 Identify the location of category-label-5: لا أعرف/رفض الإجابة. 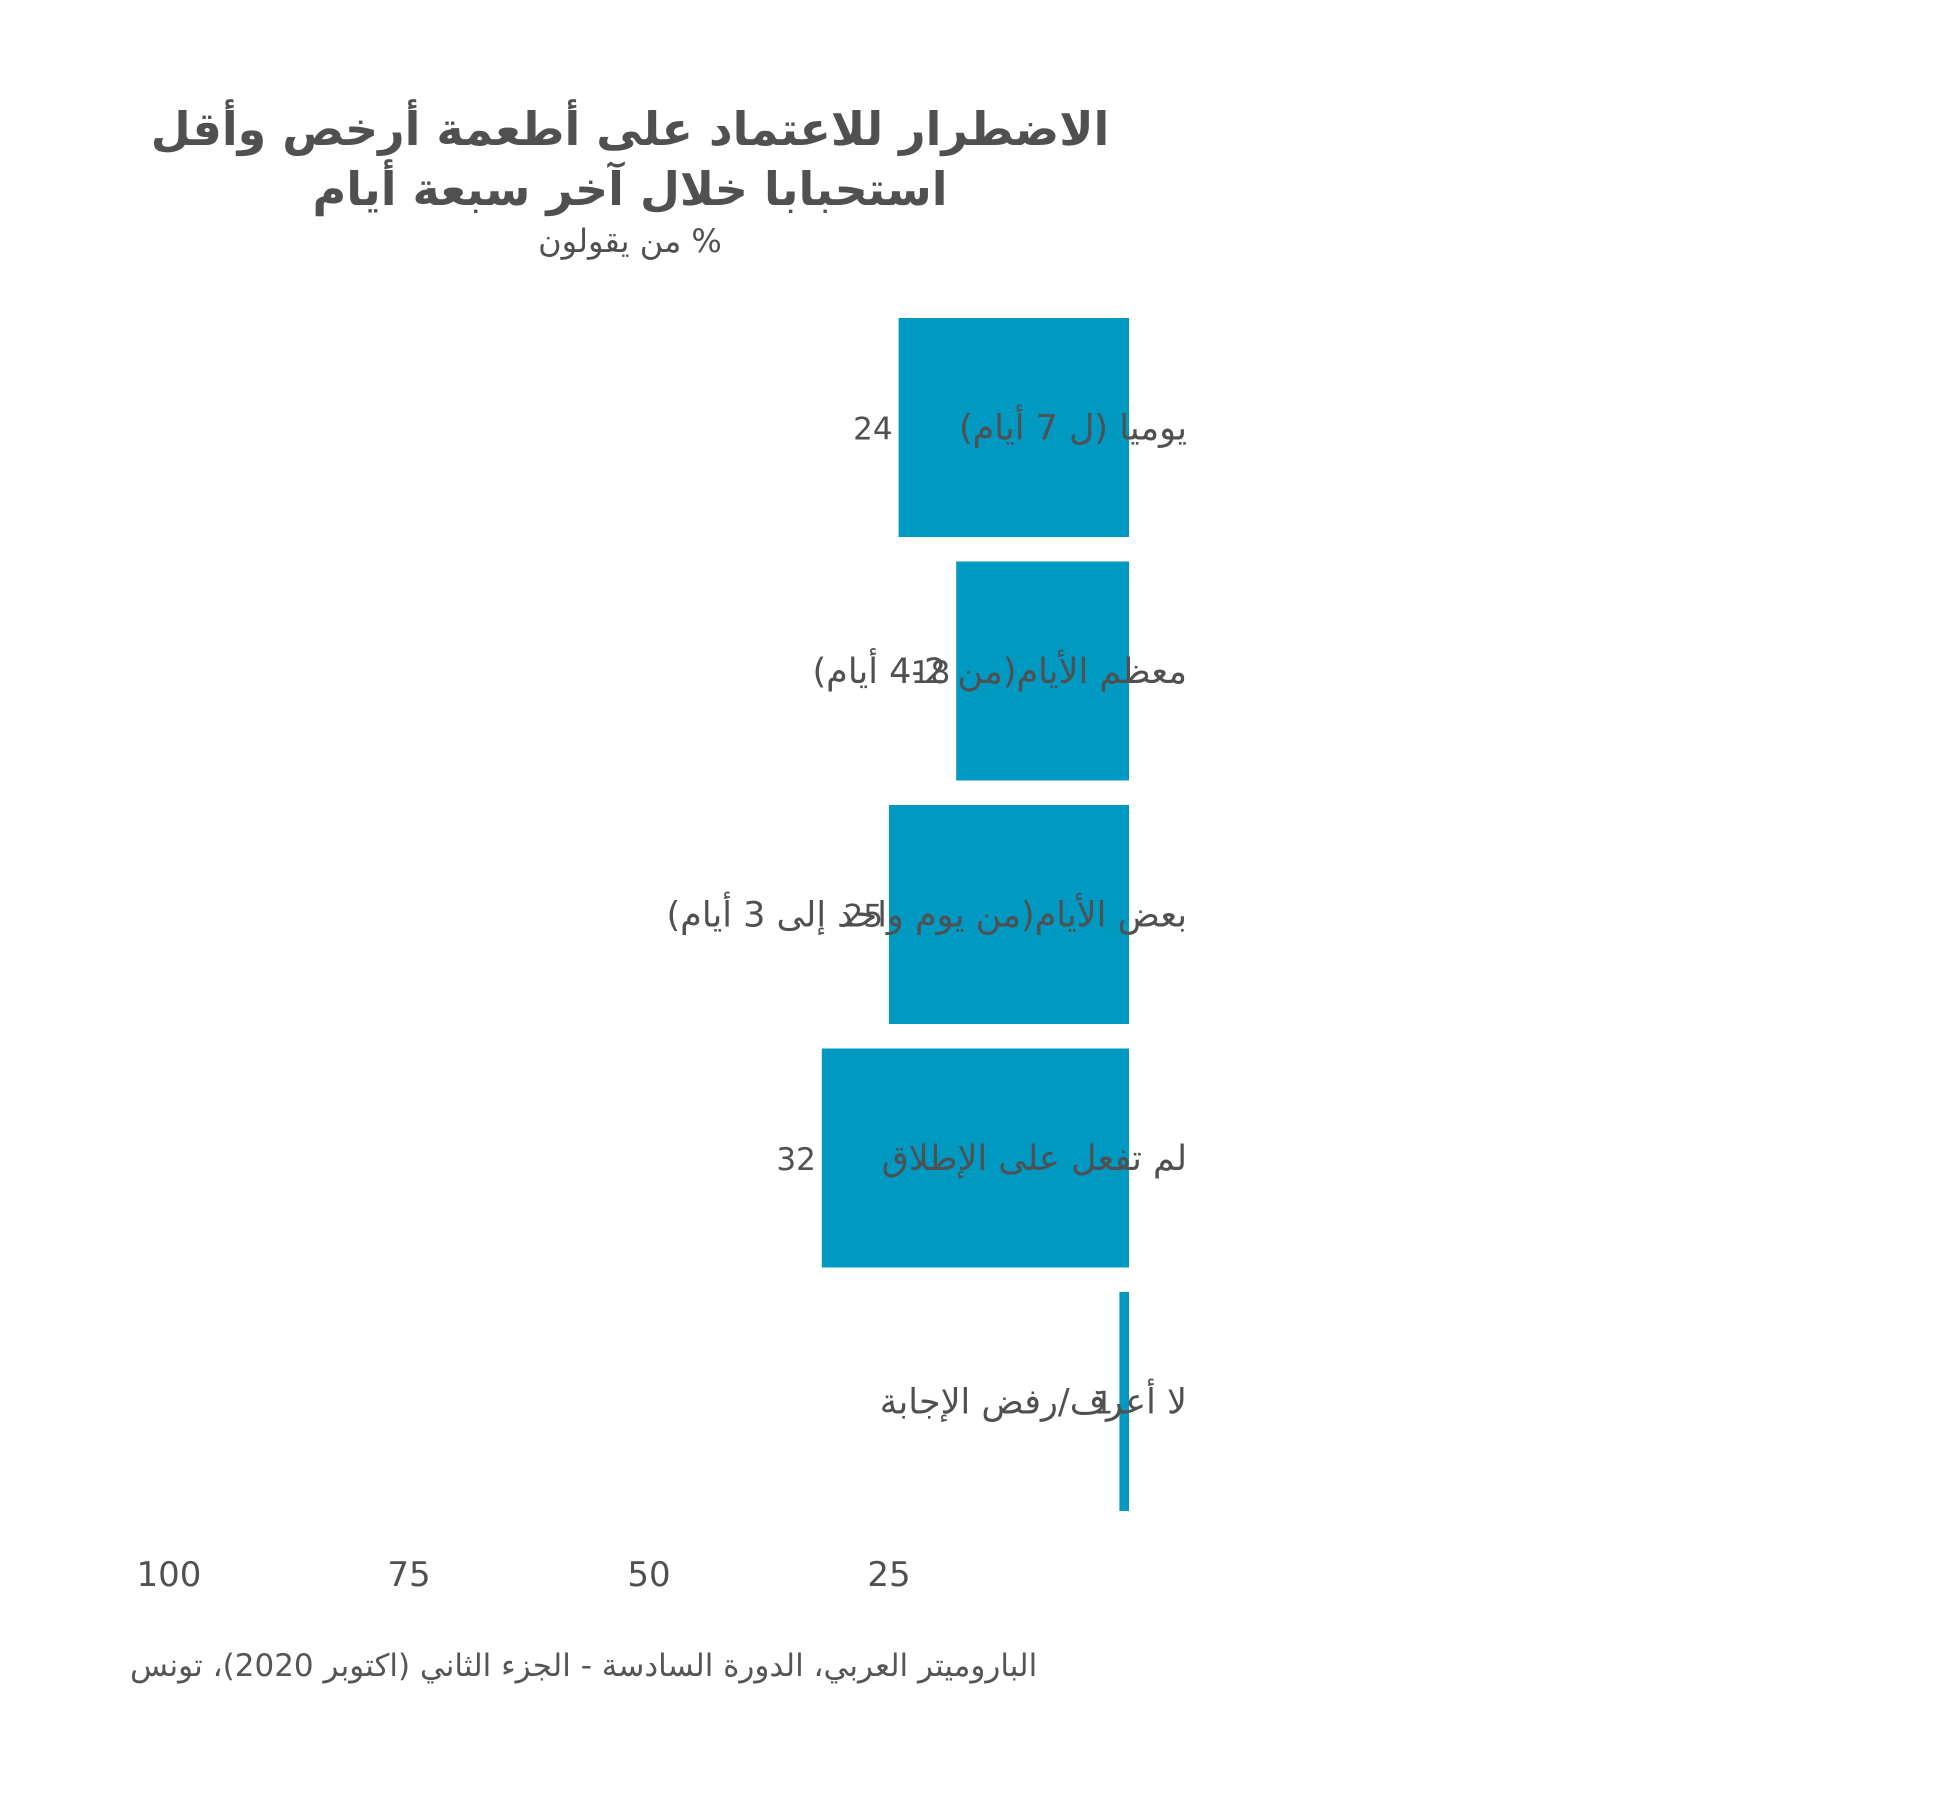
(1033, 1401).